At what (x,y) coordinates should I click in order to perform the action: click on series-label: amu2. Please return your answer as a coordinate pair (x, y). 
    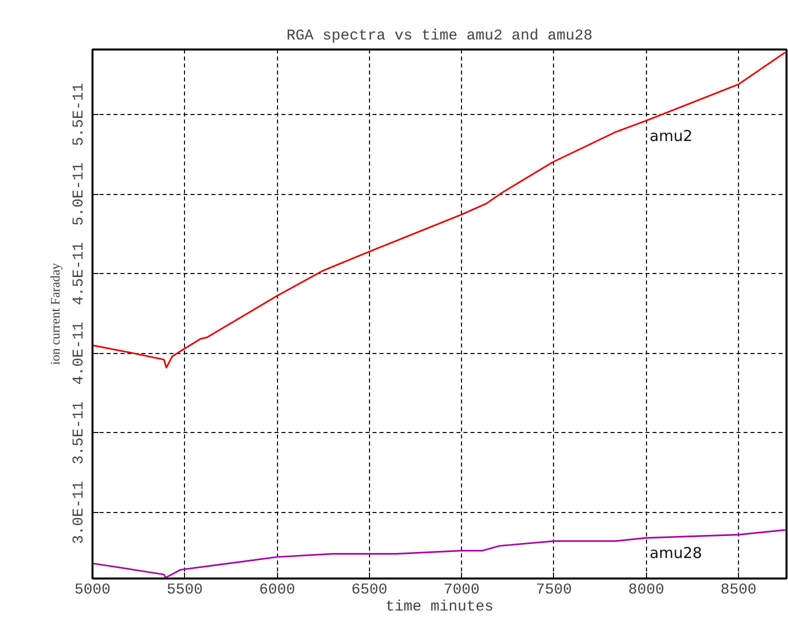
    Looking at the image, I should click on (671, 135).